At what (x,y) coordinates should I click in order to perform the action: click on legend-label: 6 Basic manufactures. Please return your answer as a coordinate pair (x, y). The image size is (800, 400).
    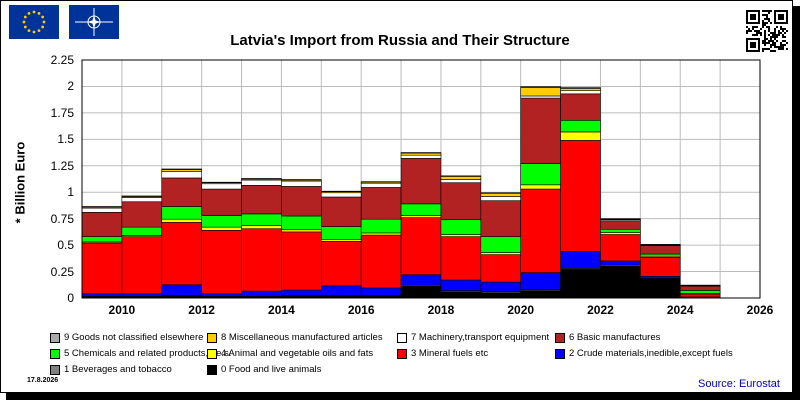
    Looking at the image, I should click on (615, 337).